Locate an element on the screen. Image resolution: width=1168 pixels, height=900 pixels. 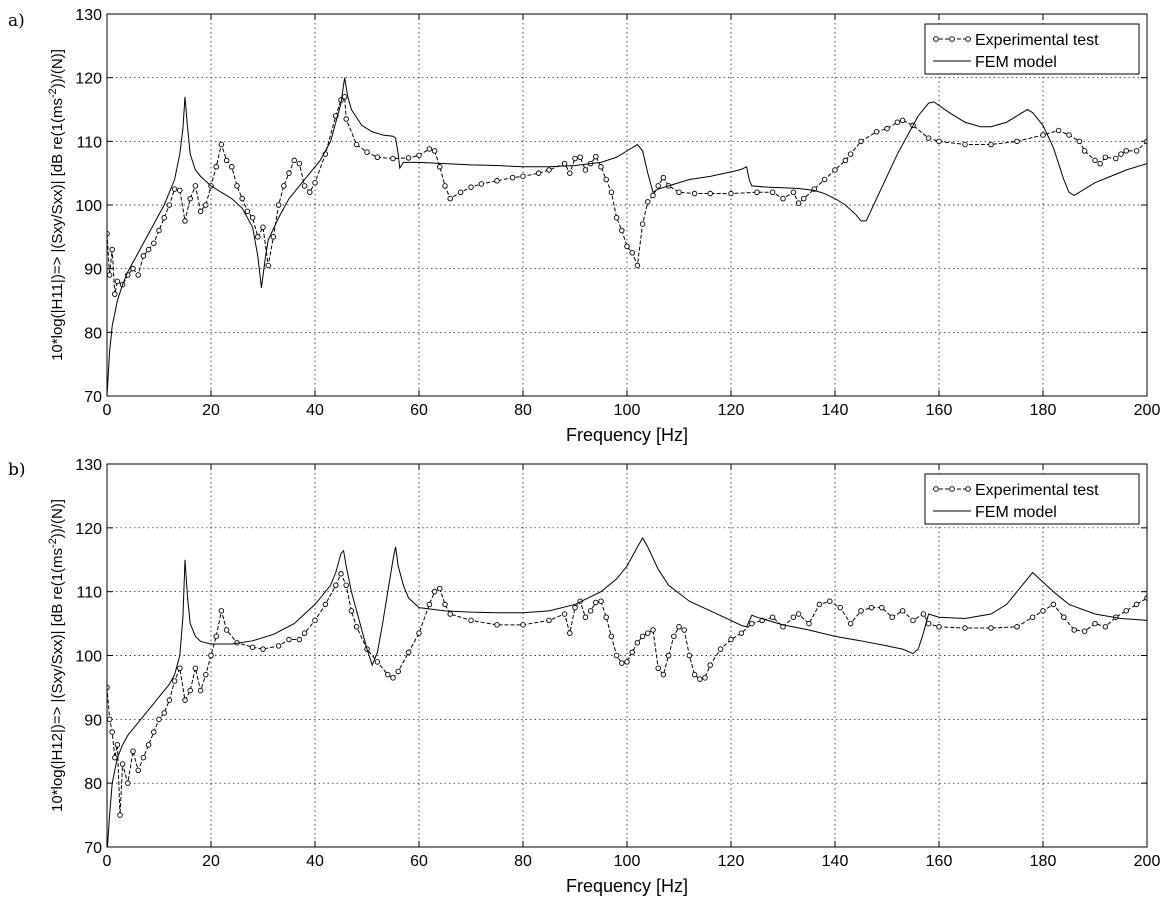
y-tick-label: 70 is located at coordinates (93, 397).